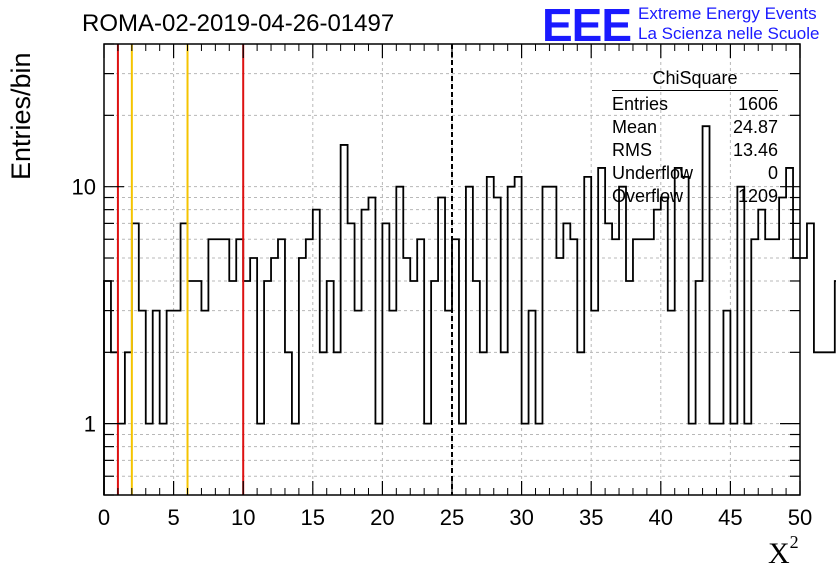  Describe the element at coordinates (382, 517) in the screenshot. I see `x-tick-label: 20` at that location.